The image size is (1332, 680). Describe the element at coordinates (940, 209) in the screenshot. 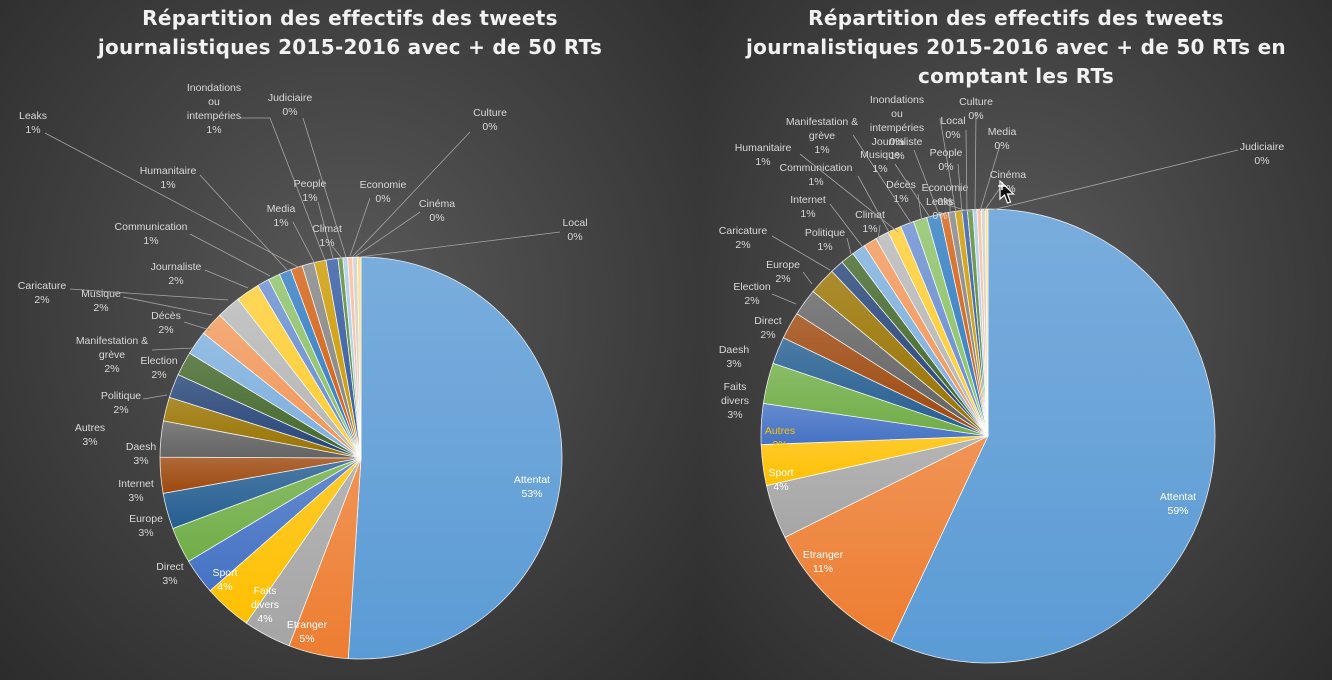

I see `right-label-leaks: Leaks 0%` at that location.